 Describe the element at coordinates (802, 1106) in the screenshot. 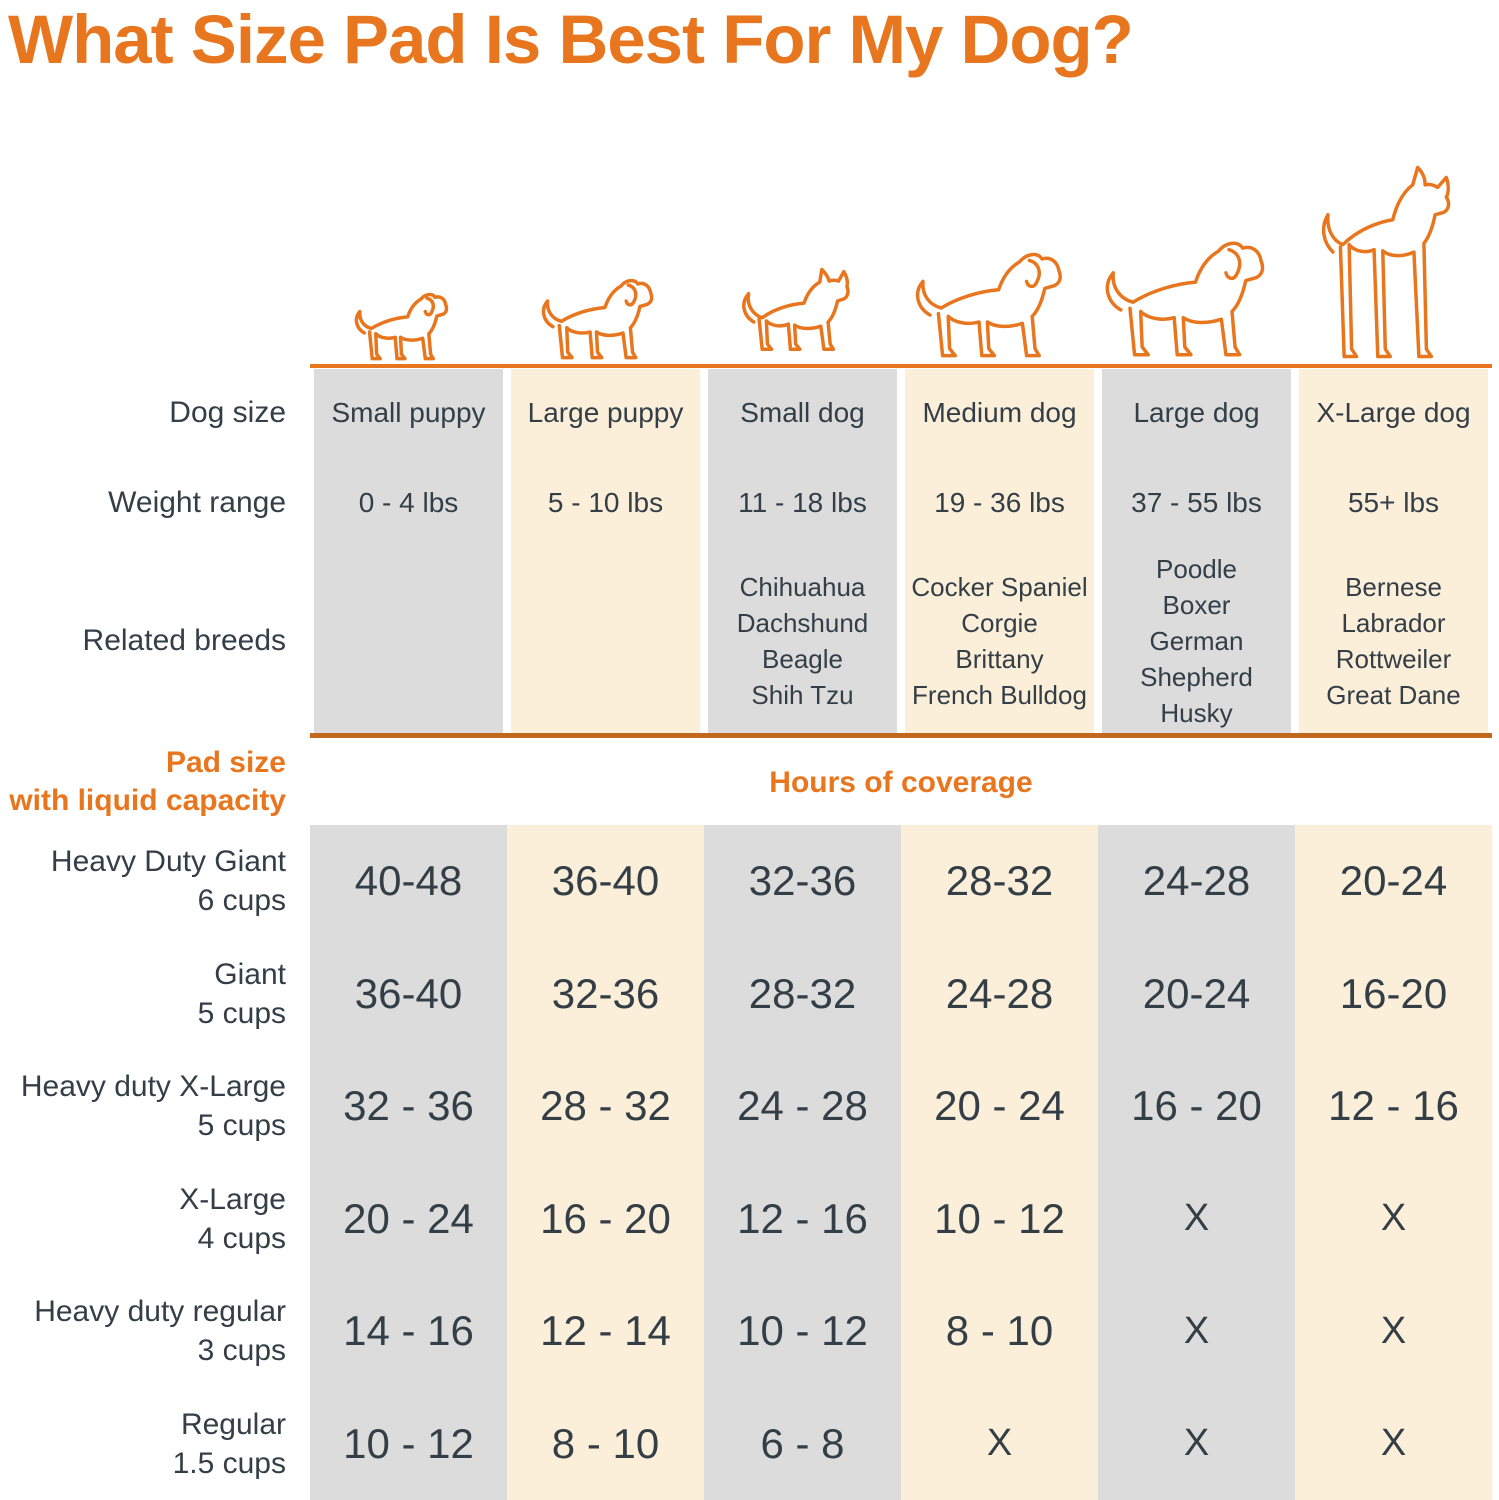

I see `hours-value-cell: 24 - 28` at that location.